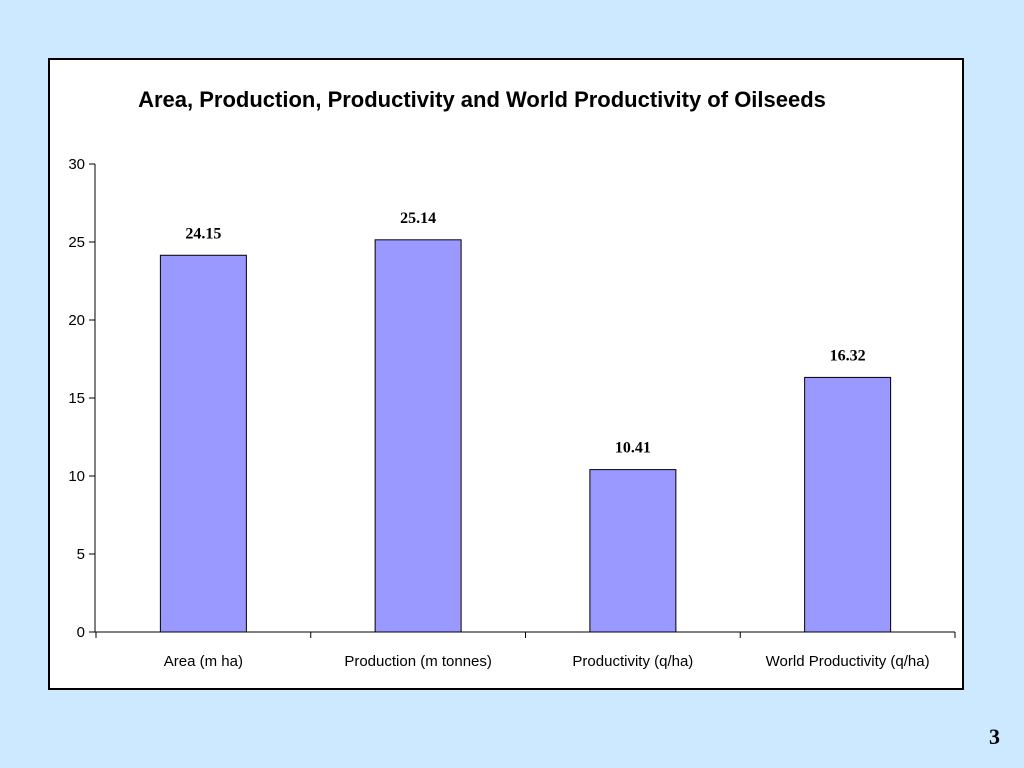 The height and width of the screenshot is (768, 1024). What do you see at coordinates (76, 476) in the screenshot?
I see `y-tick-label: 10` at bounding box center [76, 476].